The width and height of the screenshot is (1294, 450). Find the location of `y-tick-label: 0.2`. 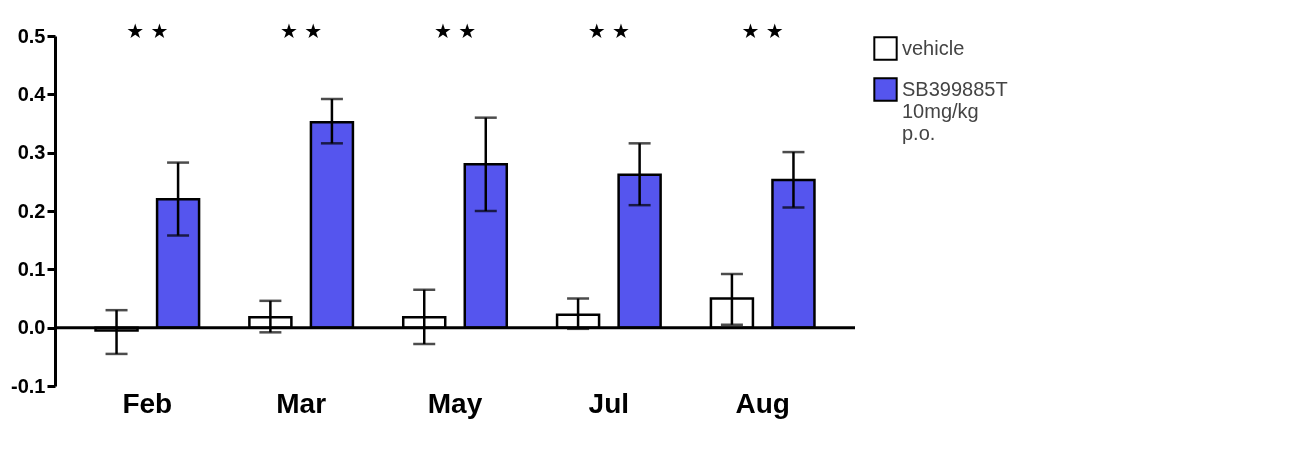

y-tick-label: 0.2 is located at coordinates (31, 210).